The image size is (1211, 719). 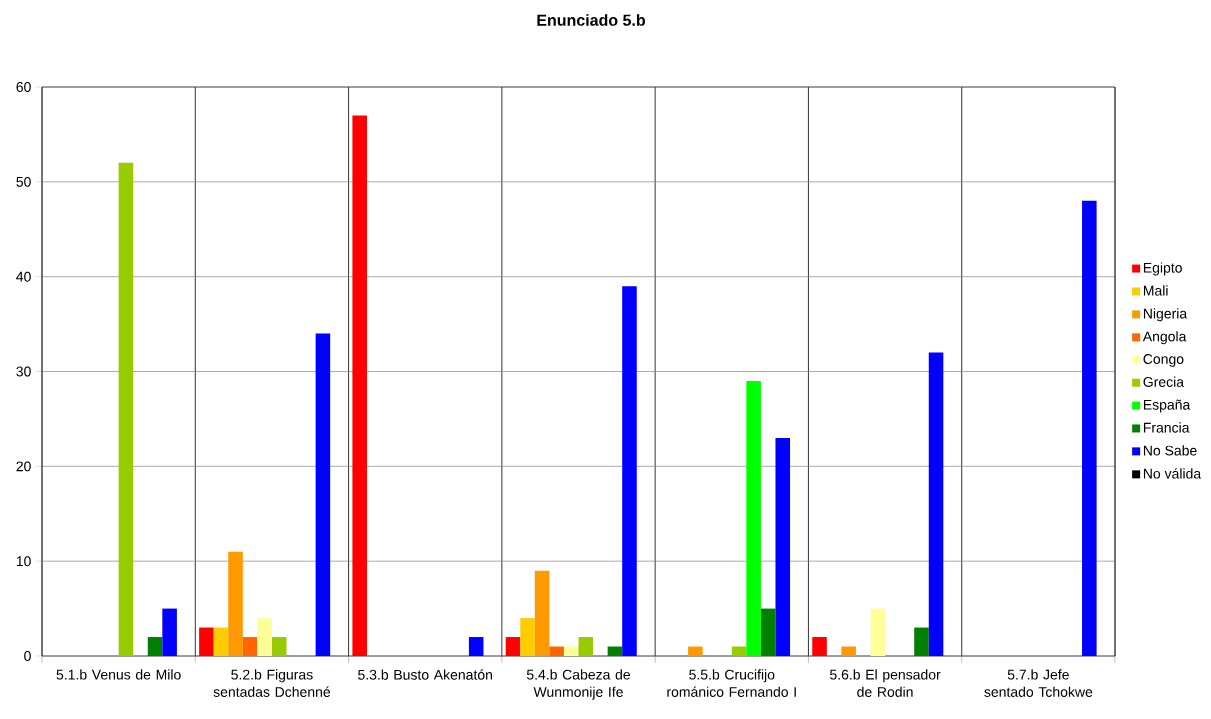 I want to click on legend-label: España, so click(x=1167, y=406).